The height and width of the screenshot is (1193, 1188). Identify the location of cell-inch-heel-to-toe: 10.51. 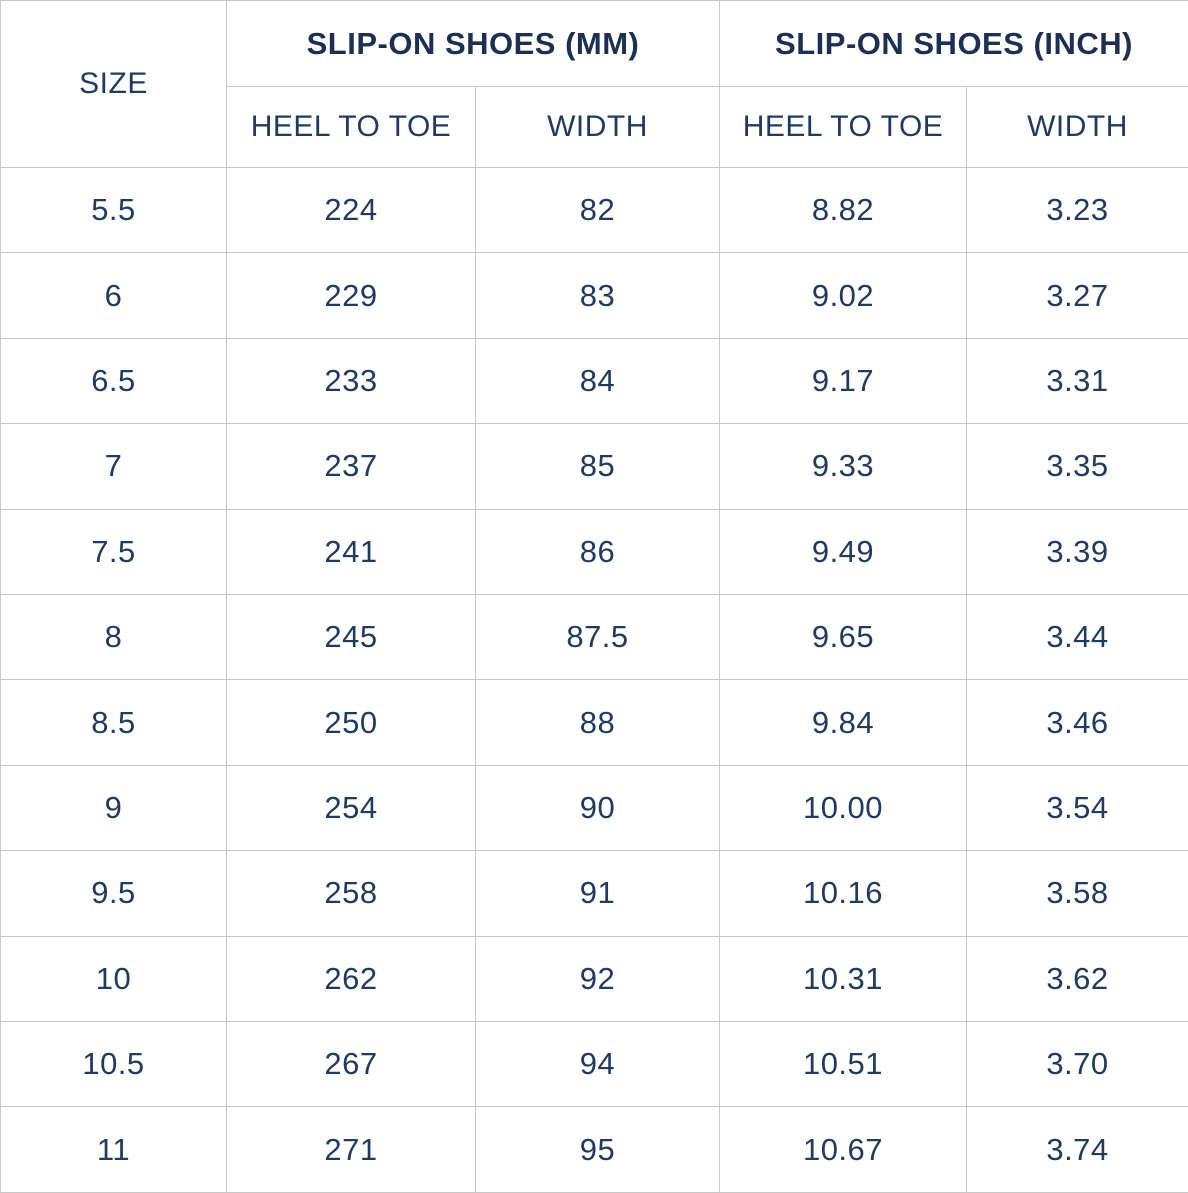
(843, 1064).